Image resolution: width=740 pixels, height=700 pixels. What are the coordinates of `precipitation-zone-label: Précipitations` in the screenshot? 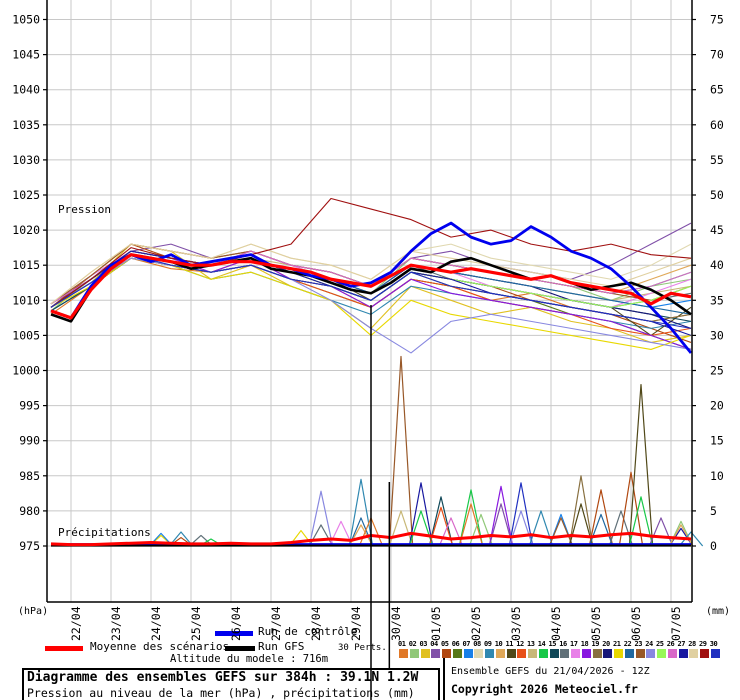 It's located at (104, 532).